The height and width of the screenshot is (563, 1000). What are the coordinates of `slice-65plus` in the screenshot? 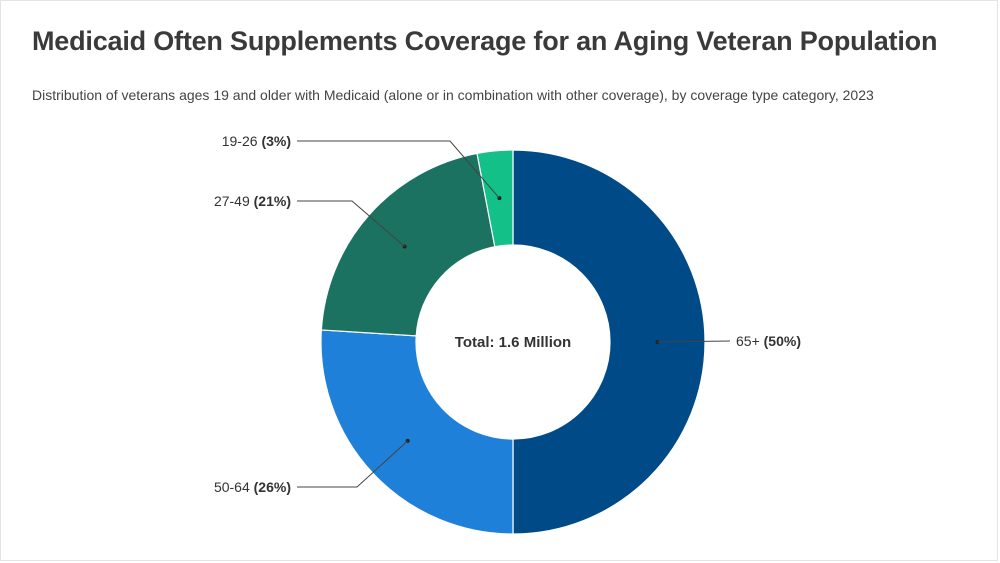 It's located at (609, 342).